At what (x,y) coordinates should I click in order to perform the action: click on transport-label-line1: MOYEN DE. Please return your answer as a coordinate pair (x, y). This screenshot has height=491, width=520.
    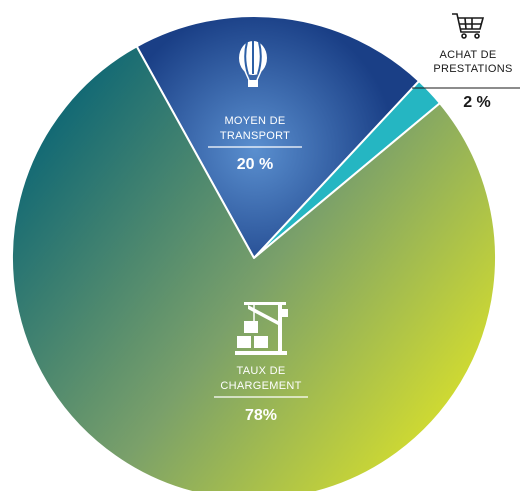
    Looking at the image, I should click on (254, 121).